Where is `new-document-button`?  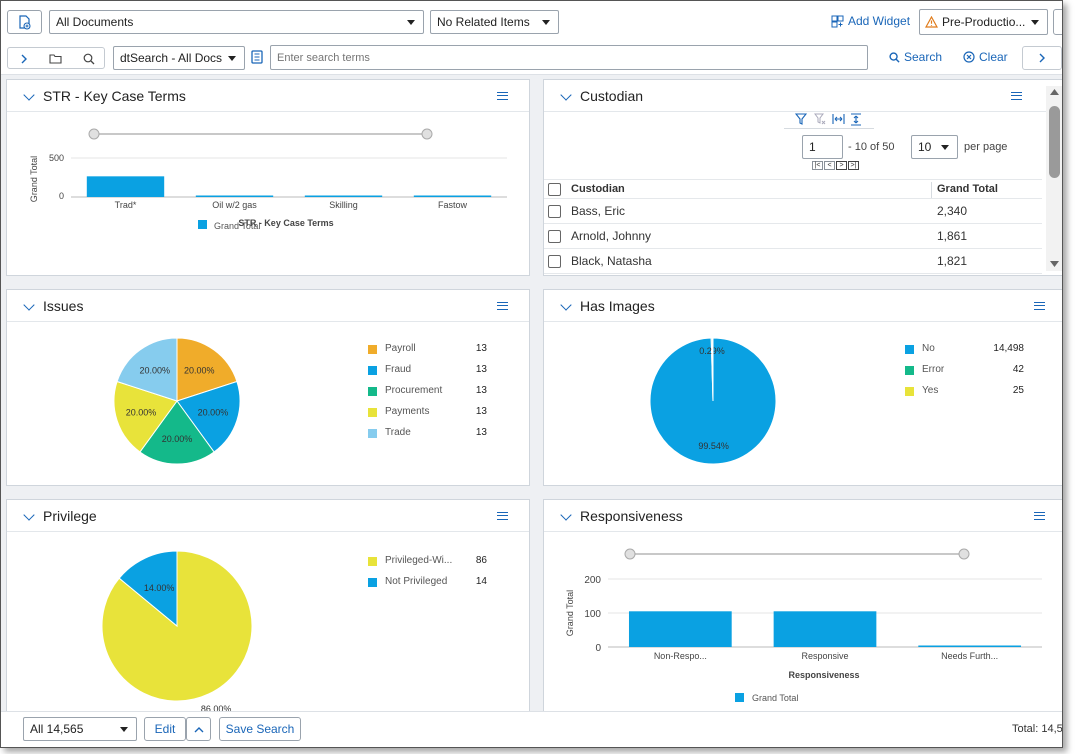
new-document-button is located at coordinates (24, 22).